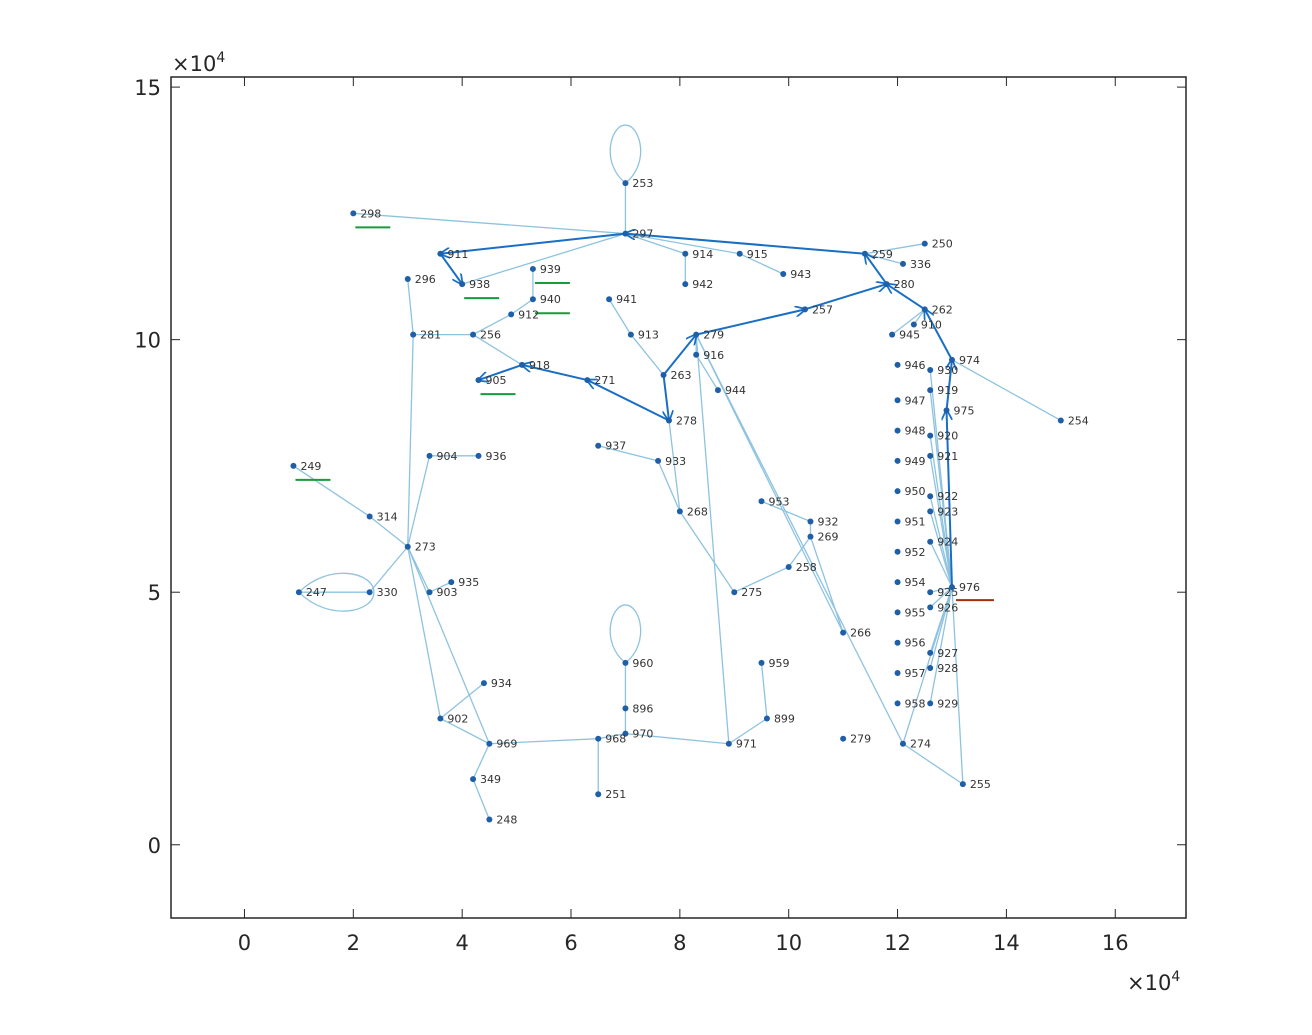 The image size is (1312, 1035). What do you see at coordinates (915, 582) in the screenshot?
I see `node-label-954: 954` at bounding box center [915, 582].